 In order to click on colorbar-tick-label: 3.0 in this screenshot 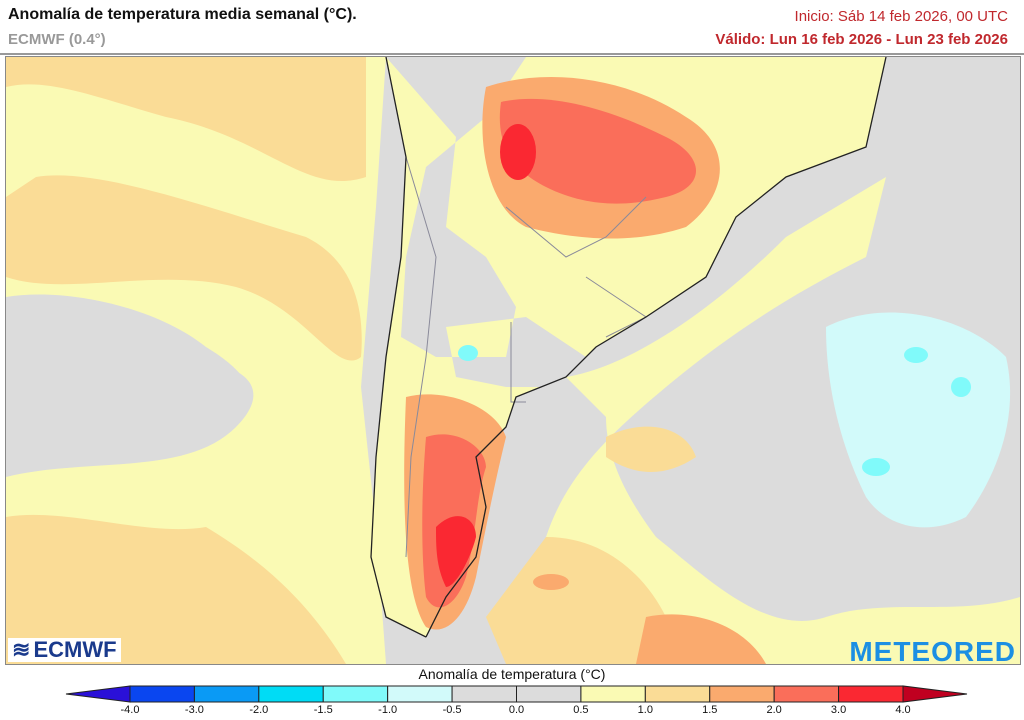, I will do `click(838, 710)`.